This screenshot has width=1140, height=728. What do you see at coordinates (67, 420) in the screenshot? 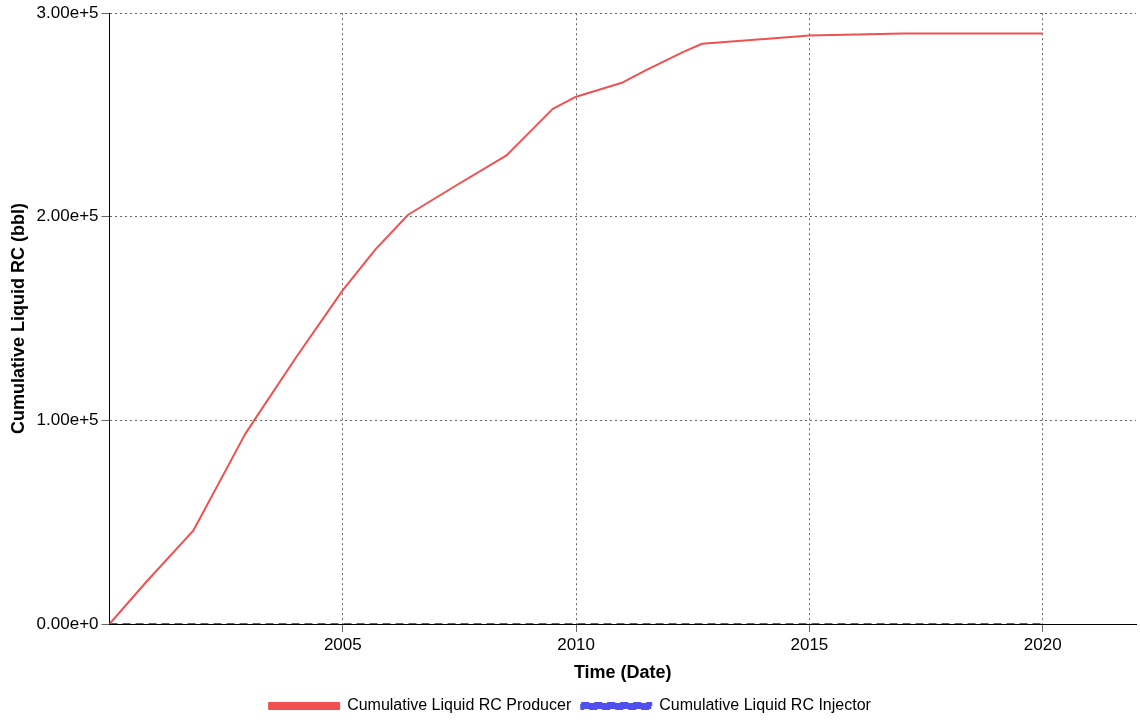
I see `y-tick-label: 1.00e+5` at bounding box center [67, 420].